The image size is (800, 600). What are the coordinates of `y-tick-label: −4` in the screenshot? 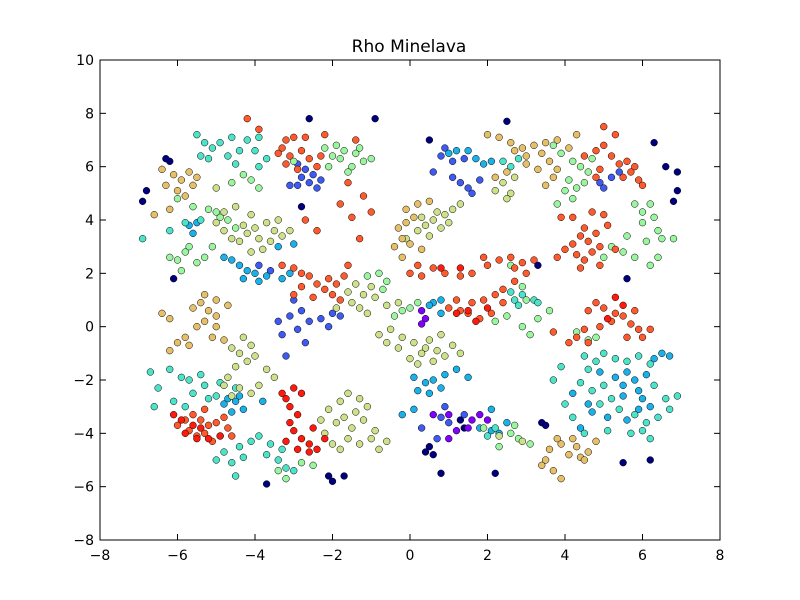 It's located at (83, 434).